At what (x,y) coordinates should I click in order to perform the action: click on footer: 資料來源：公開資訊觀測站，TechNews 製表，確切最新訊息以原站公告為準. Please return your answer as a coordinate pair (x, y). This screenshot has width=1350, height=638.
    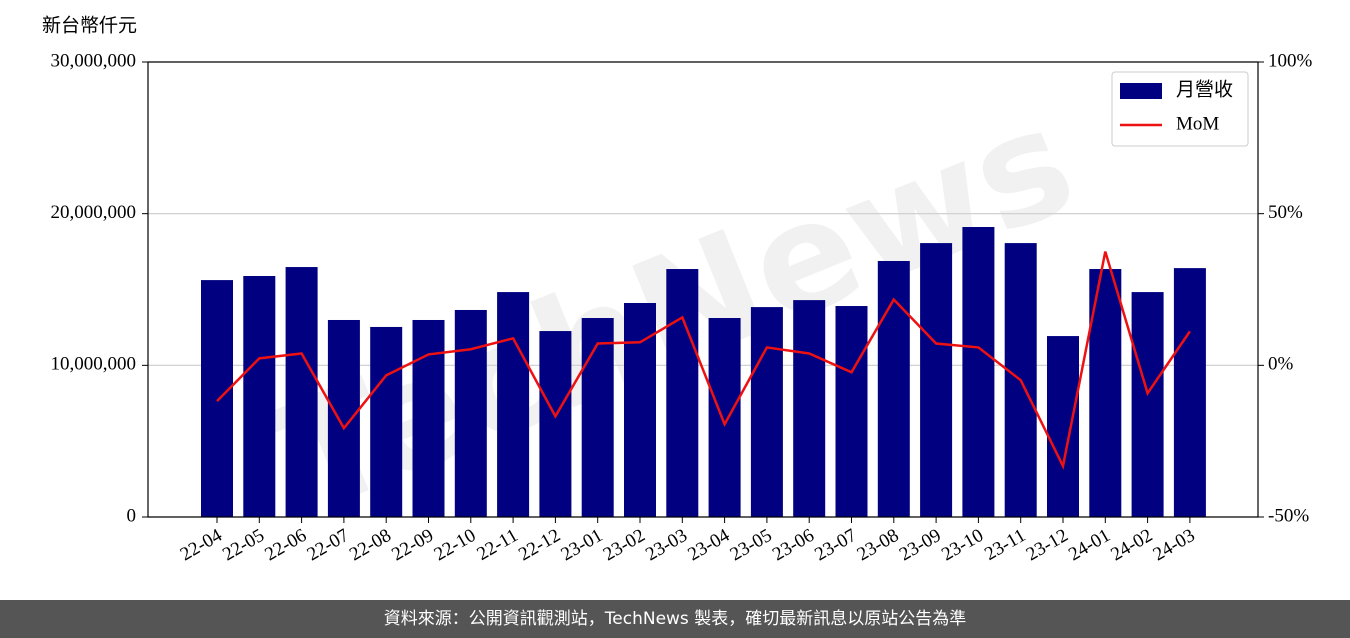
    Looking at the image, I should click on (675, 619).